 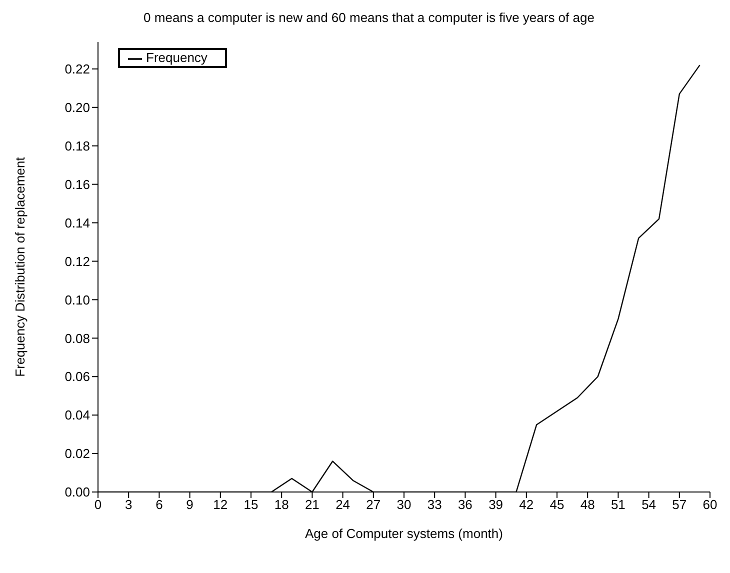 I want to click on y-tick-label: 0.08, so click(x=77, y=338).